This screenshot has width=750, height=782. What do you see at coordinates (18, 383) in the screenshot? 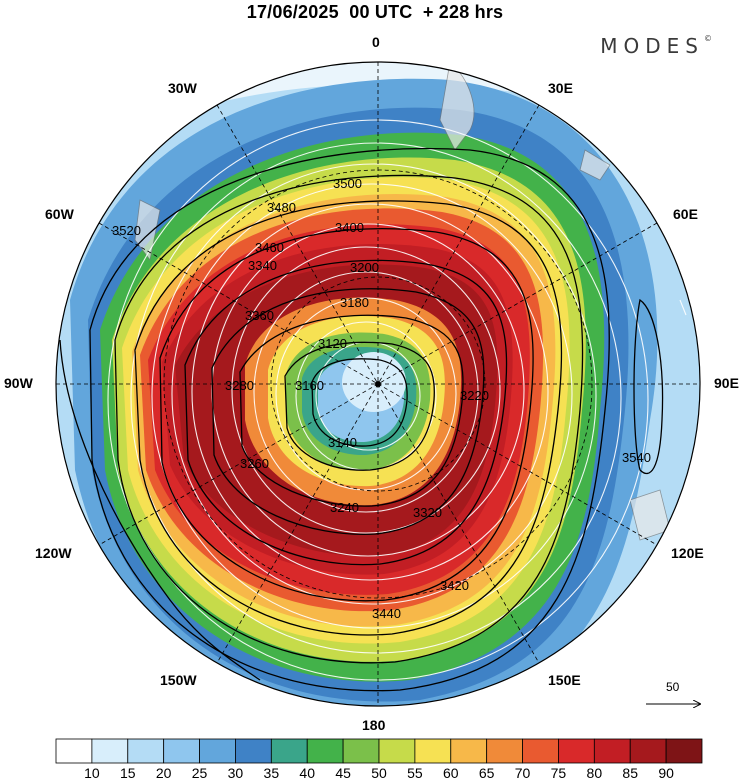
I see `lon-label-90w: 90W` at bounding box center [18, 383].